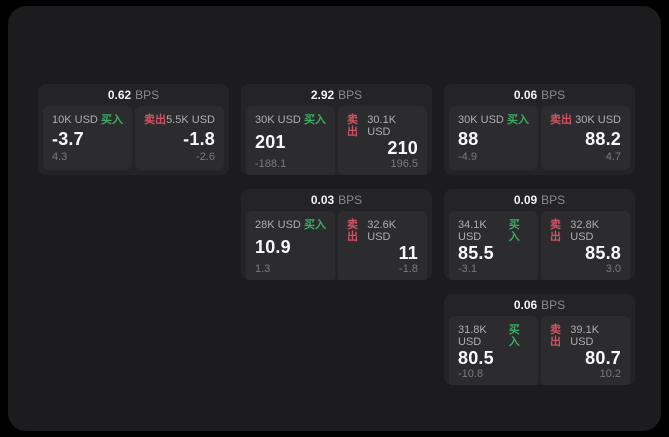  What do you see at coordinates (471, 374) in the screenshot?
I see `buy-delta-value: -10.8` at bounding box center [471, 374].